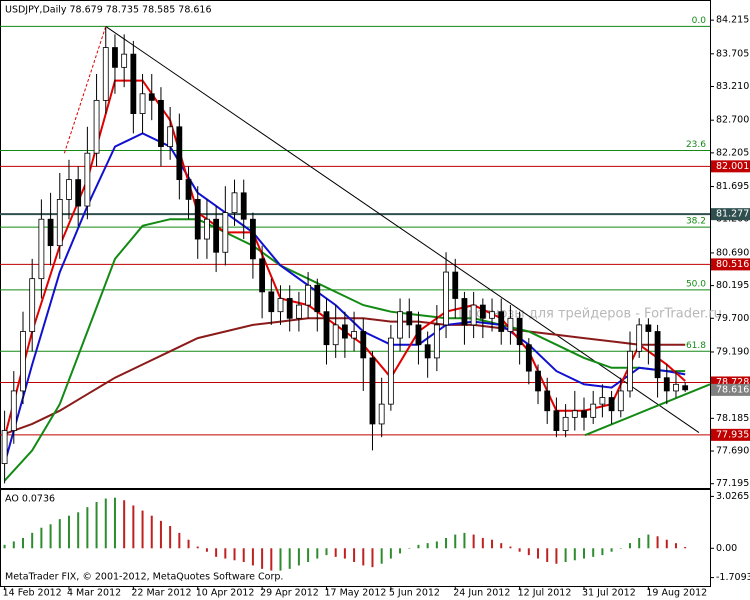 Image resolution: width=750 pixels, height=600 pixels. What do you see at coordinates (732, 53) in the screenshot?
I see `y-tick-label: 83.705` at bounding box center [732, 53].